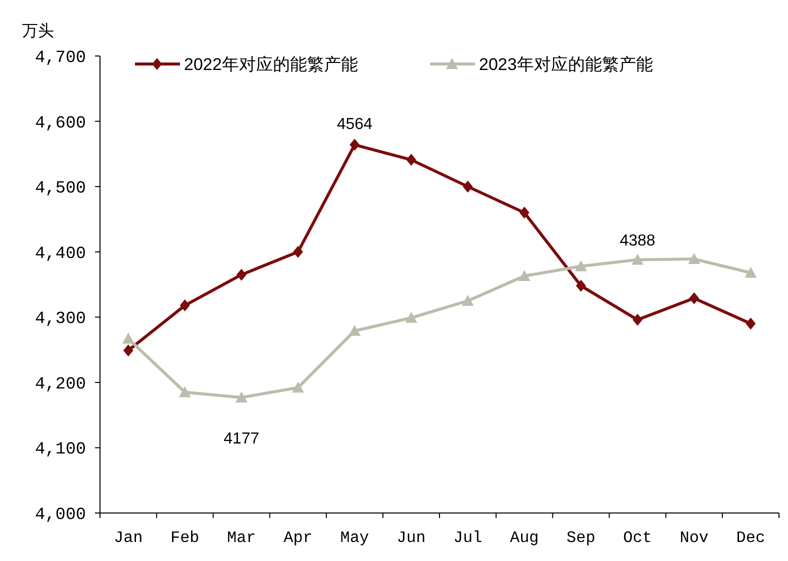 The width and height of the screenshot is (788, 561). I want to click on x-tick-label: Jan, so click(128, 538).